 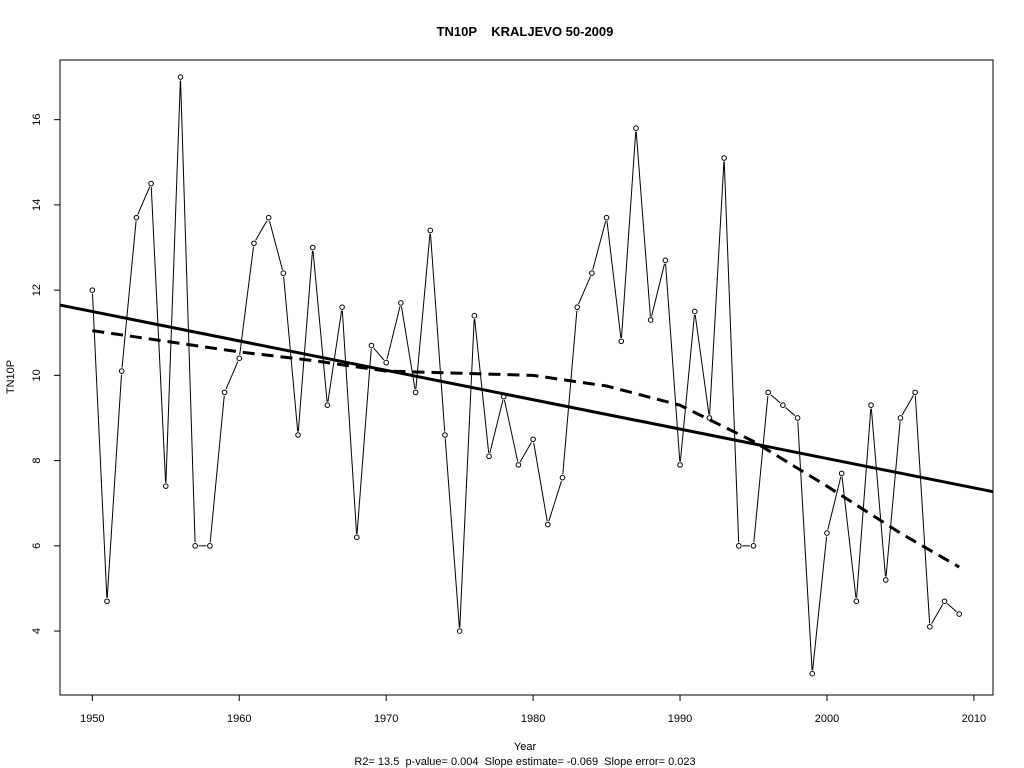 What do you see at coordinates (533, 710) in the screenshot?
I see `x-axis: 1950 1960 1970 1980 1990 2000 2010` at bounding box center [533, 710].